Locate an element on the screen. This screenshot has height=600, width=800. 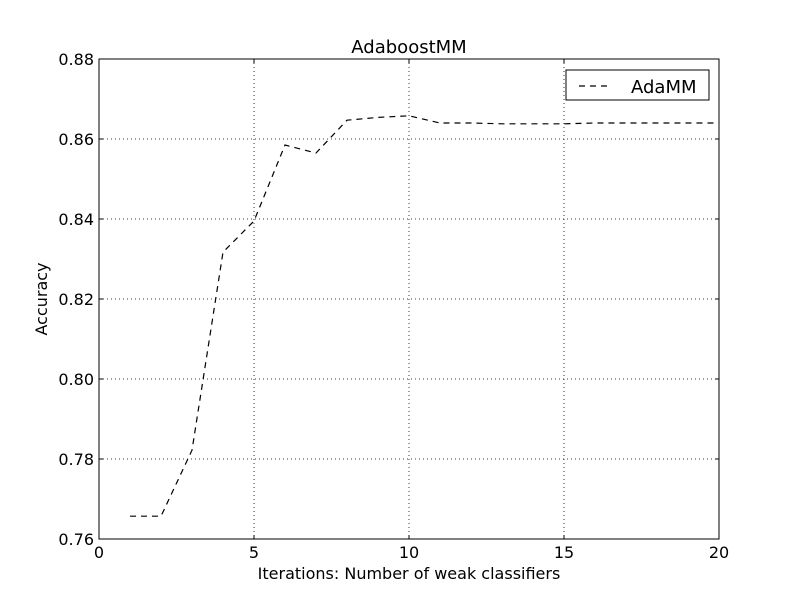
legend: AdaMM is located at coordinates (637, 85).